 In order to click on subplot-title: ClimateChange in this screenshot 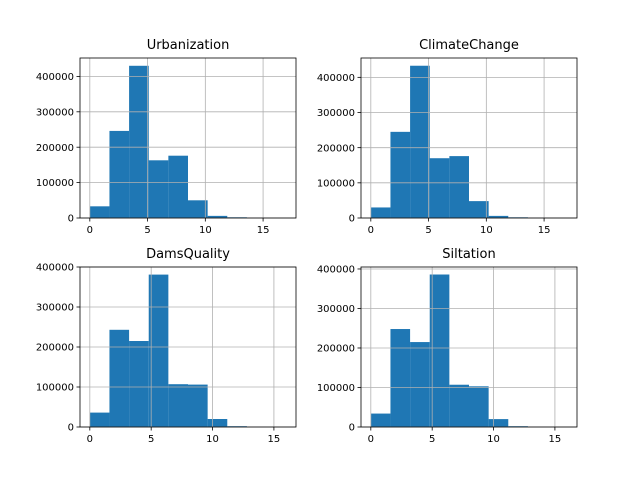, I will do `click(469, 45)`.